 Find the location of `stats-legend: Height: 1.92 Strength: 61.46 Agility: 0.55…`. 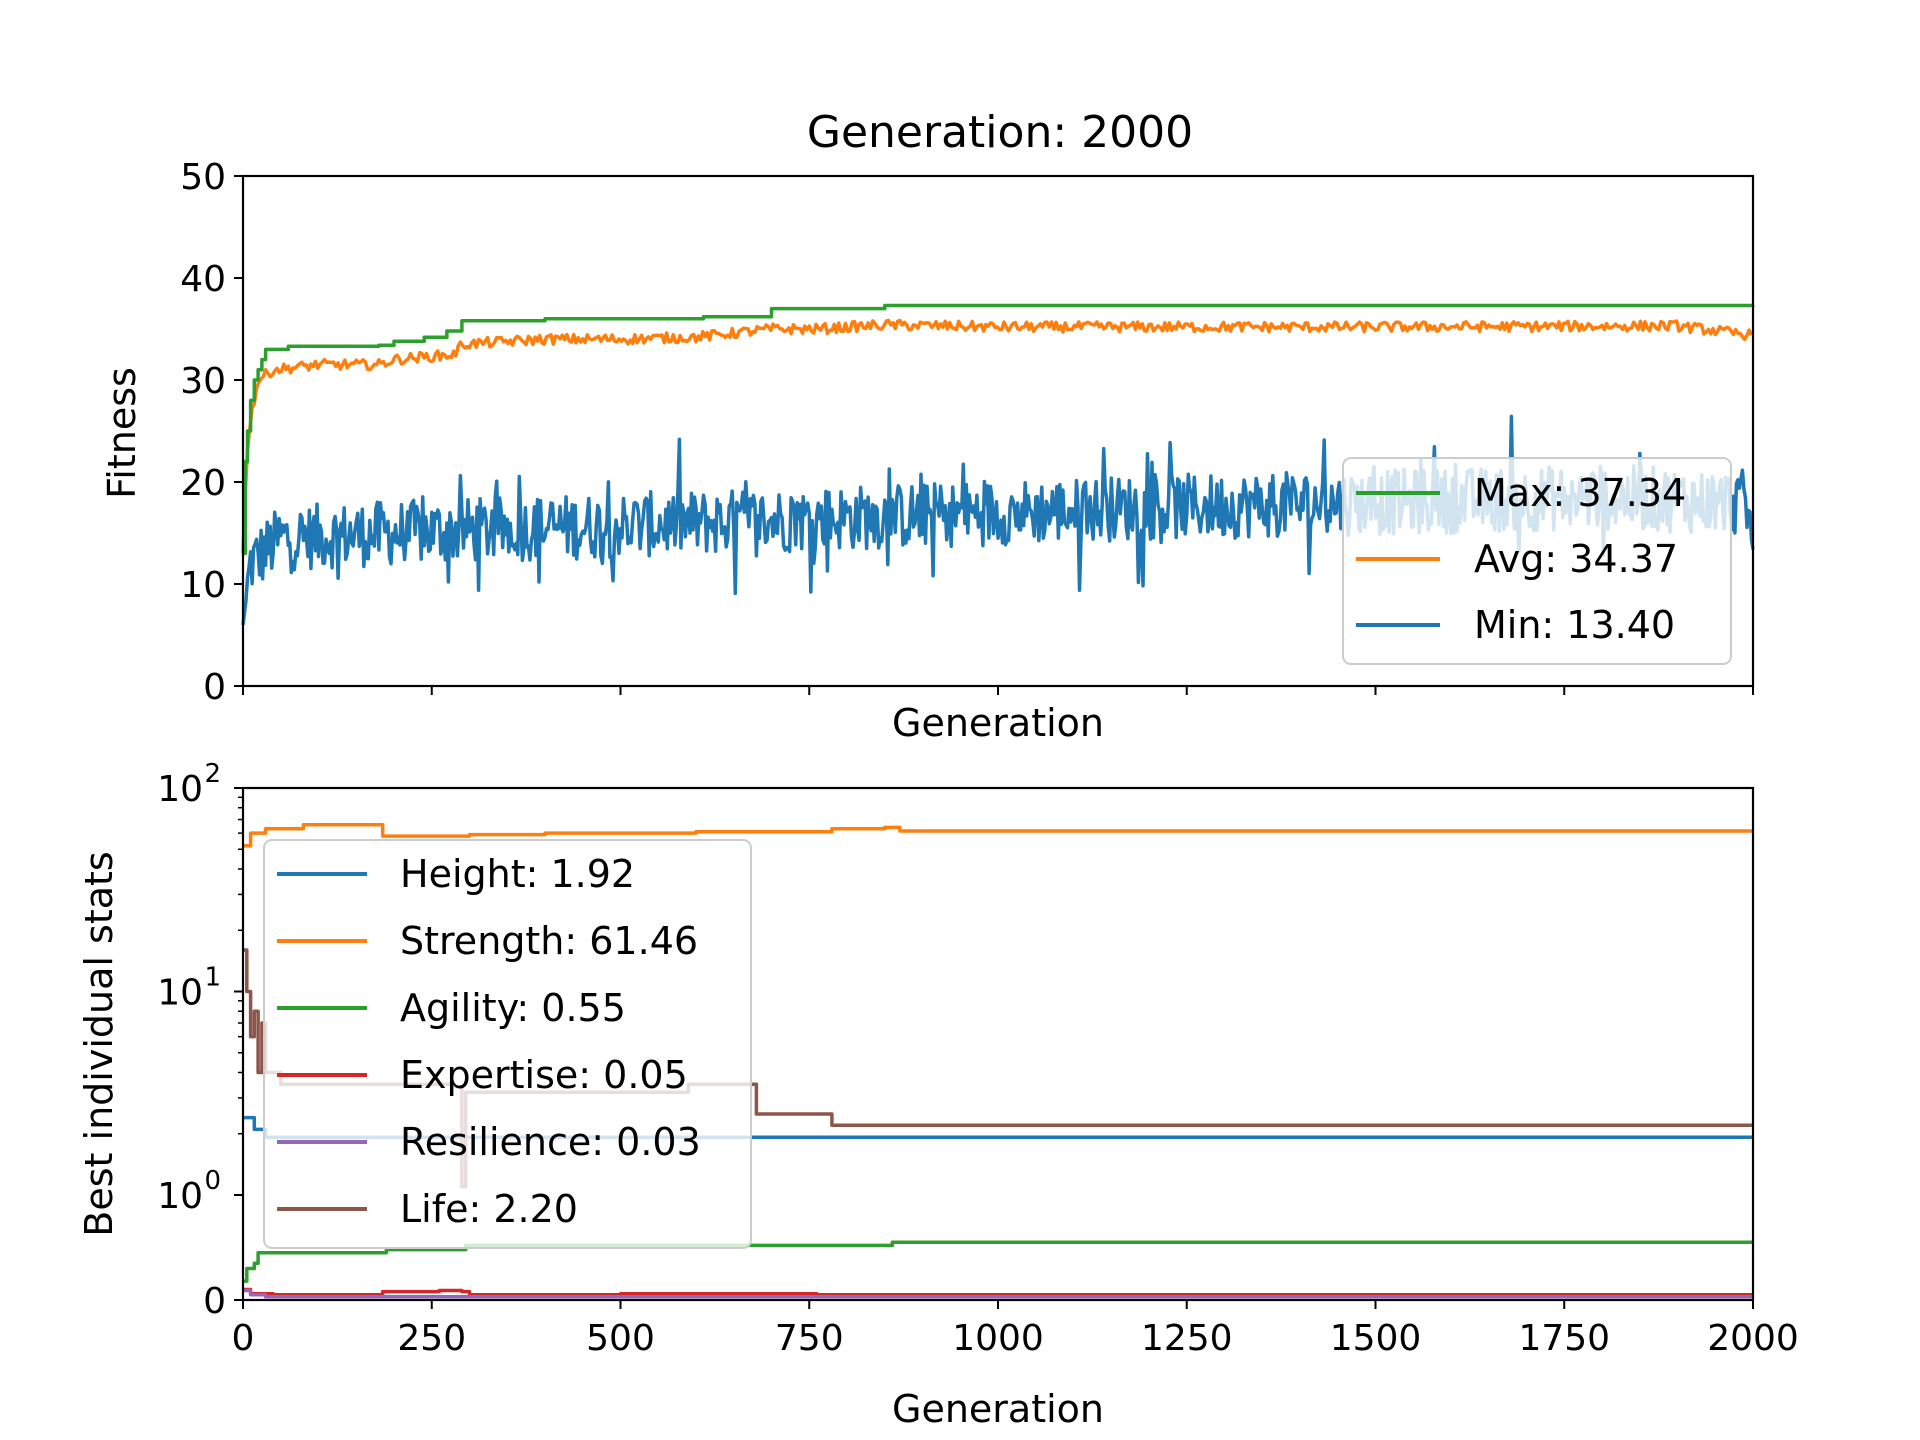

stats-legend: Height: 1.92 Strength: 61.46 Agility: 0.55… is located at coordinates (507, 1044).